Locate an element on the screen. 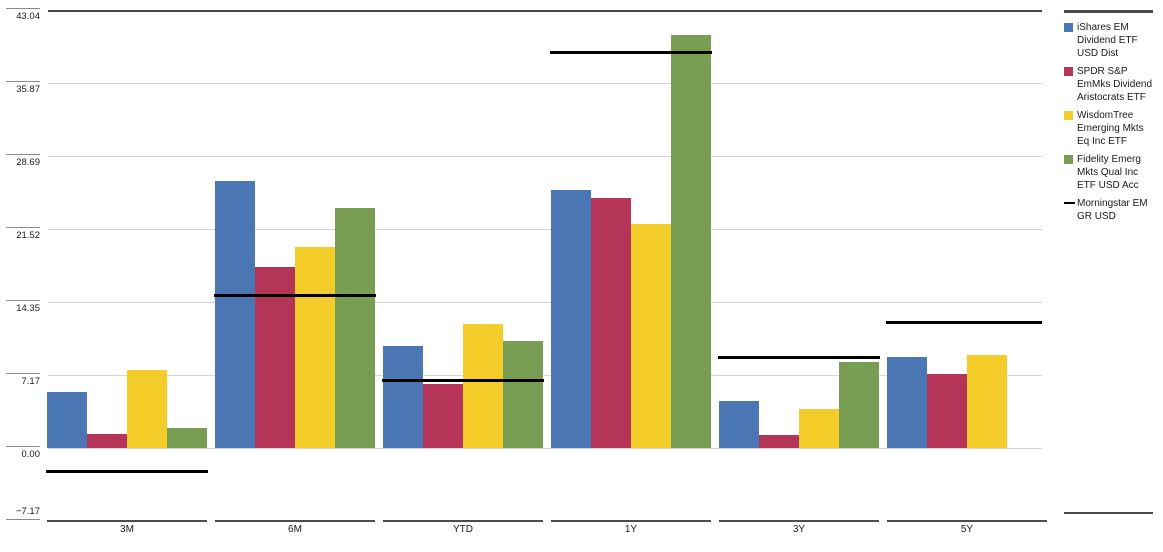 The width and height of the screenshot is (1163, 552). y-axis-label: 35.87 is located at coordinates (28, 89).